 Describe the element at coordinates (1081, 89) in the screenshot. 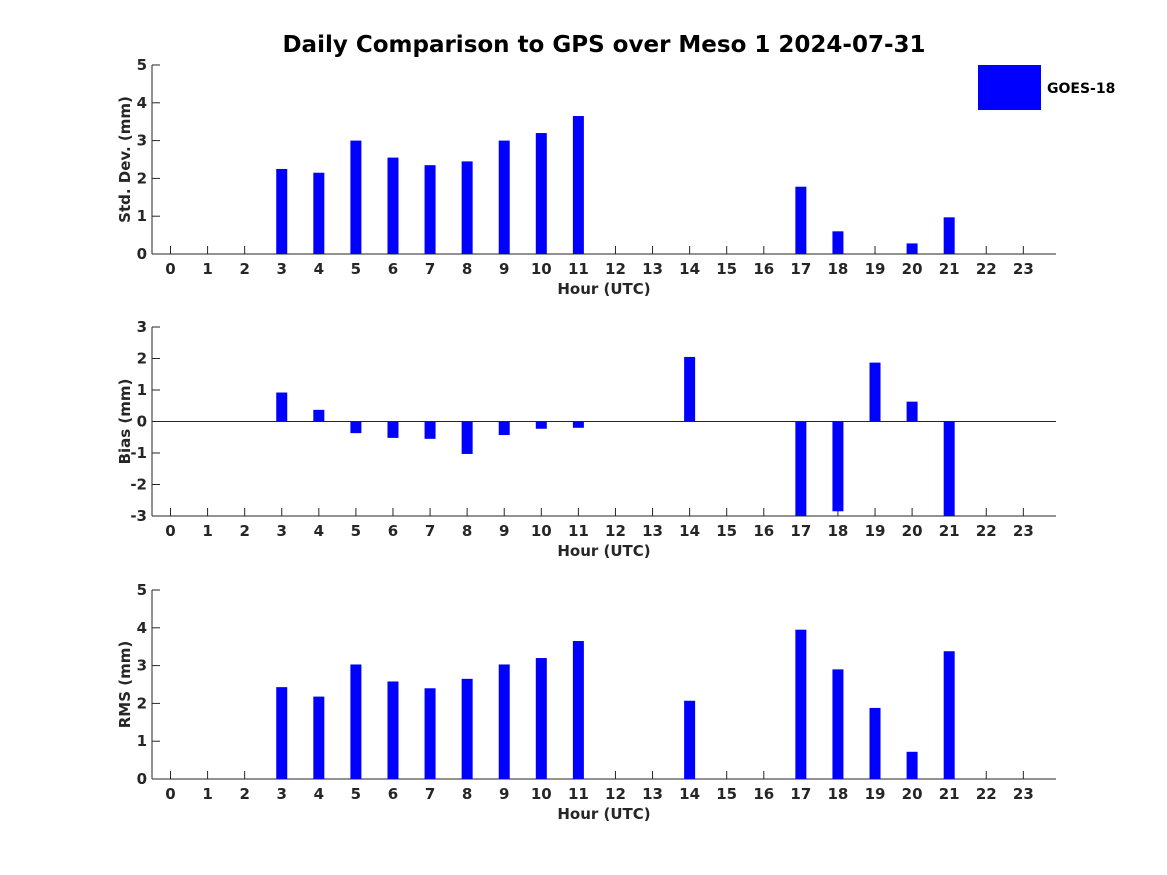

I see `legend-label: GOES-18` at that location.